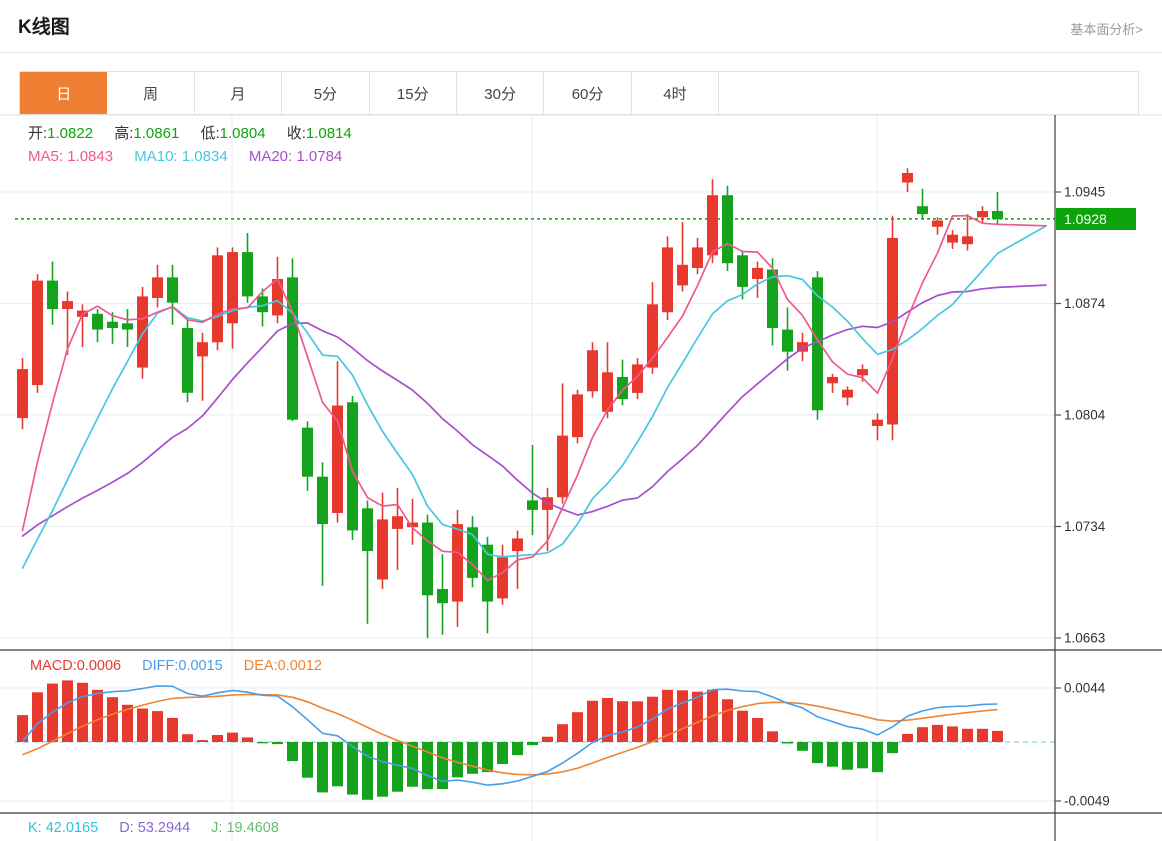 This screenshot has width=1162, height=841. Describe the element at coordinates (151, 93) in the screenshot. I see `tab-week: 周` at that location.